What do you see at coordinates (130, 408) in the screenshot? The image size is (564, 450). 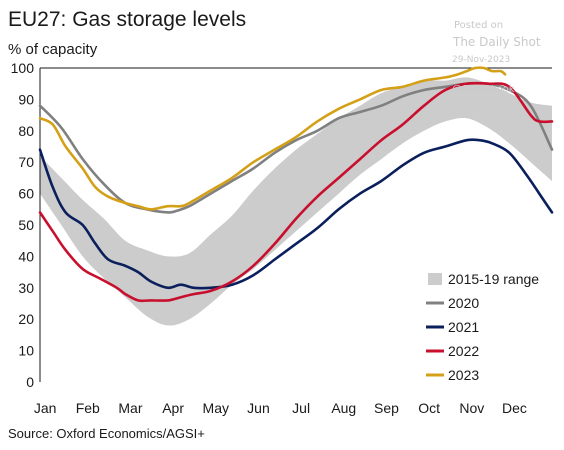 I see `x-tick-label: Mar` at bounding box center [130, 408].